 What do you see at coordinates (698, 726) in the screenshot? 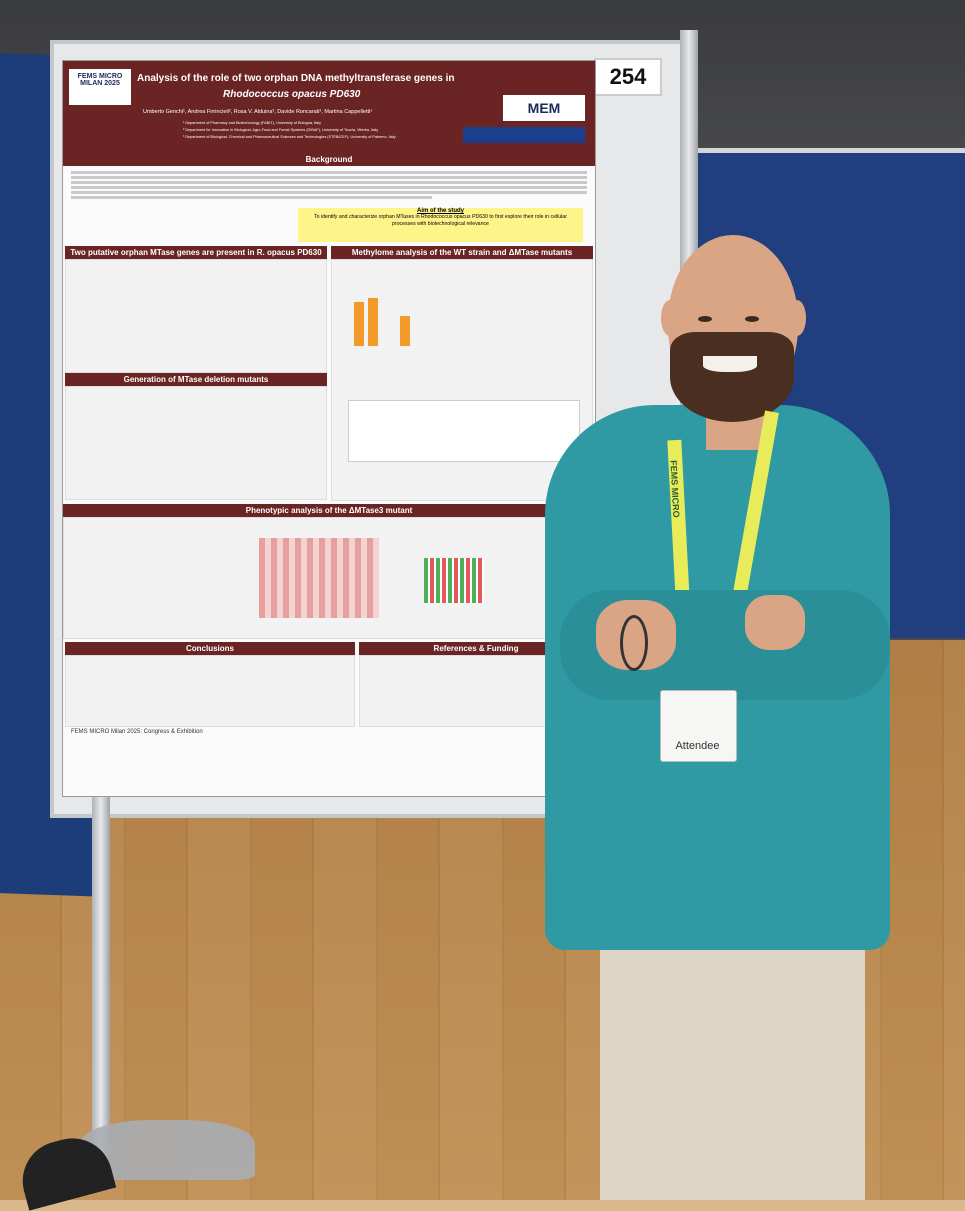
I see `attendee-badge` at bounding box center [698, 726].